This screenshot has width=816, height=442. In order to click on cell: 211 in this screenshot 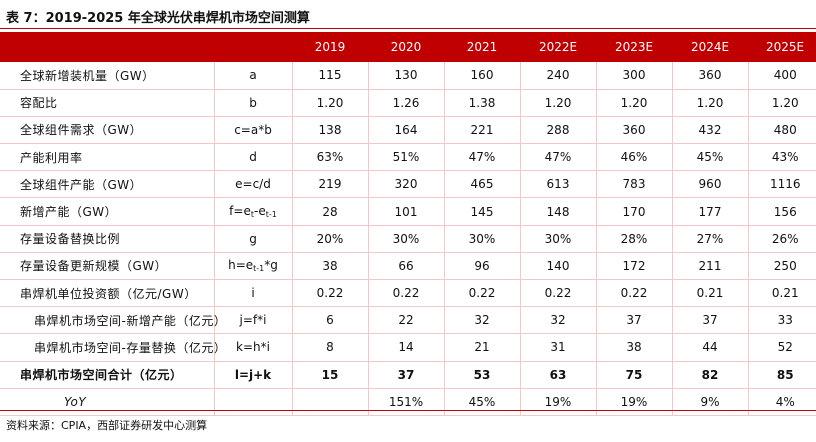, I will do `click(709, 266)`.